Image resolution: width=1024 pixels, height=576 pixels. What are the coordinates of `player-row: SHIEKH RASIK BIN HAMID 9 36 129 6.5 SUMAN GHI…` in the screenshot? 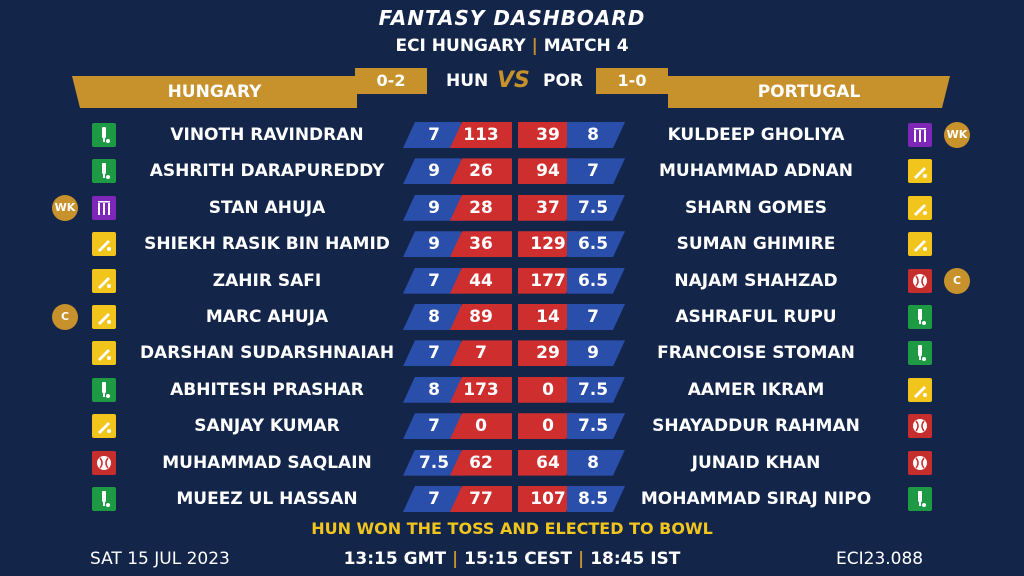 It's located at (512, 244).